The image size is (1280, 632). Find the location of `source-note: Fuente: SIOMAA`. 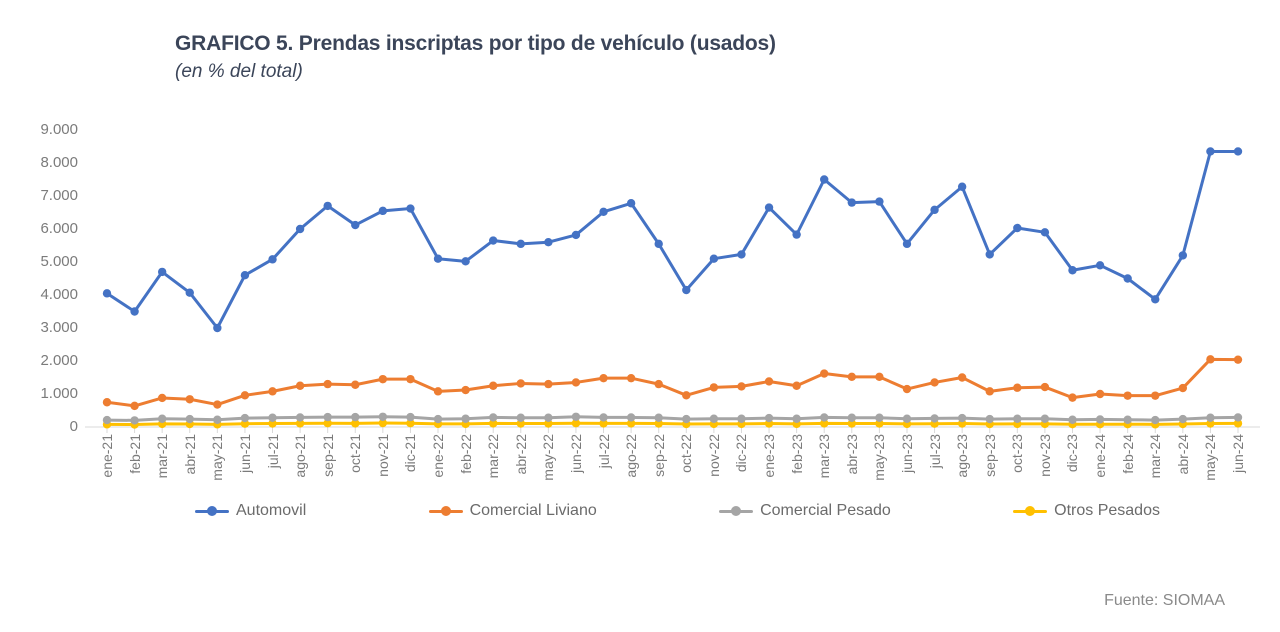

source-note: Fuente: SIOMAA is located at coordinates (1164, 600).